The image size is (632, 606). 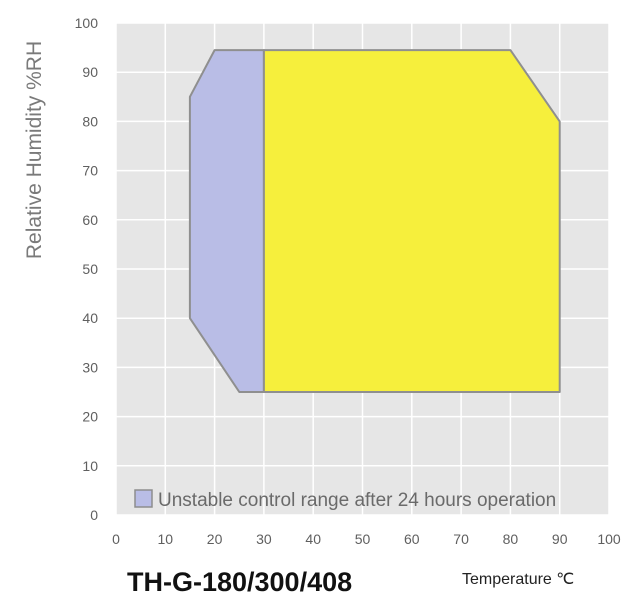 What do you see at coordinates (90, 171) in the screenshot?
I see `y-tick-label-7: 70` at bounding box center [90, 171].